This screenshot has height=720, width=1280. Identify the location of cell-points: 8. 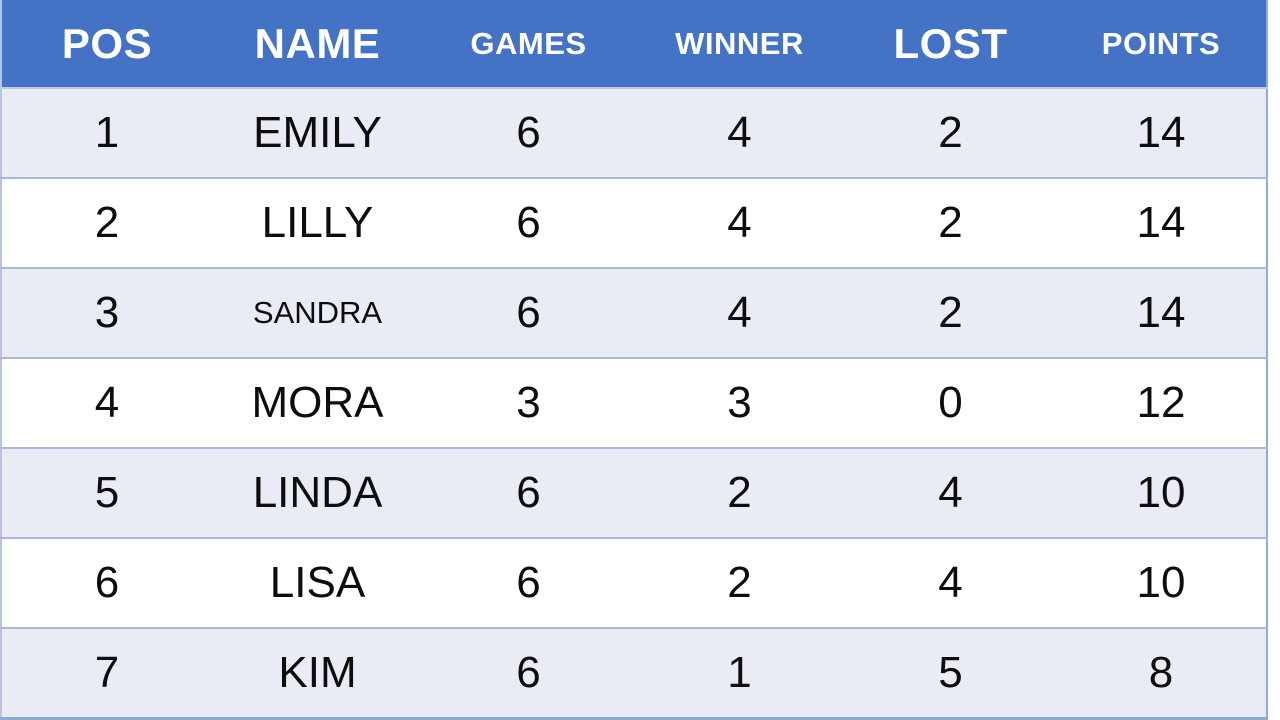
(1161, 673).